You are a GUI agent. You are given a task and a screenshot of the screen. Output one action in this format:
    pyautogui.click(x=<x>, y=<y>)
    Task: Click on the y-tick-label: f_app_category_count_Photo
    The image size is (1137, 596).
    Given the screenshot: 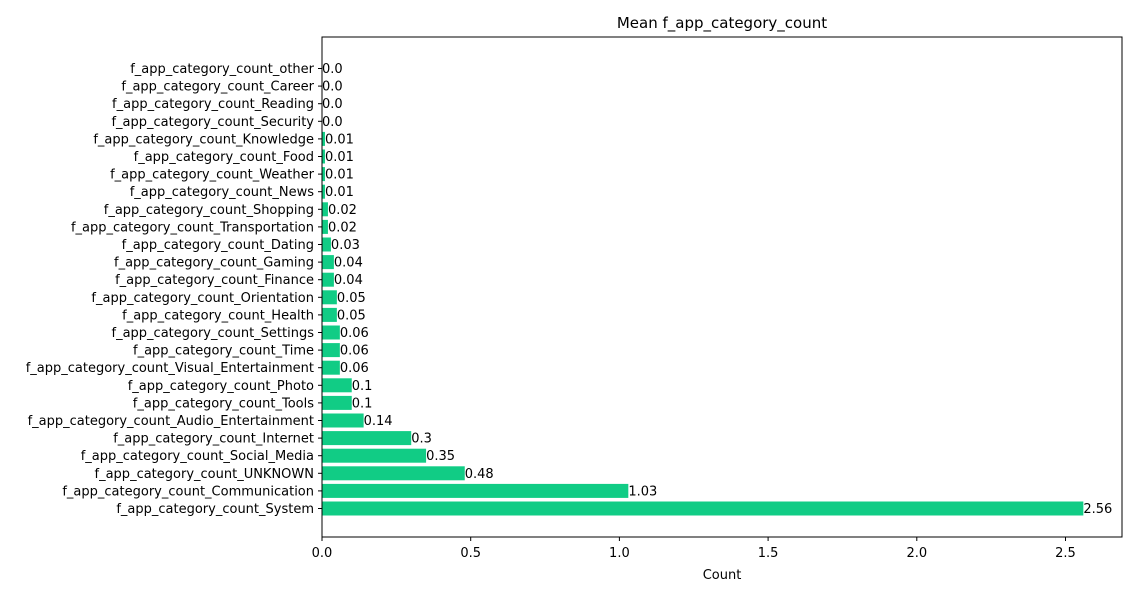 What is the action you would take?
    pyautogui.click(x=221, y=386)
    